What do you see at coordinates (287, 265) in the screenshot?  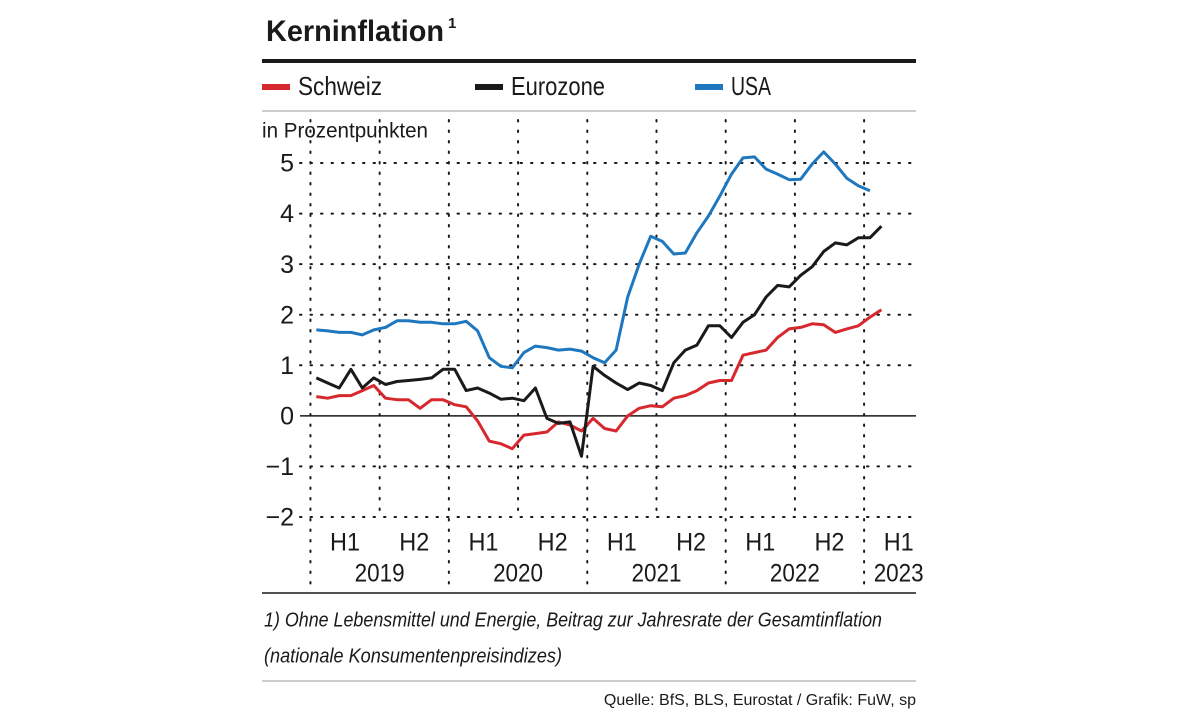 I see `y-tick-label: 3` at bounding box center [287, 265].